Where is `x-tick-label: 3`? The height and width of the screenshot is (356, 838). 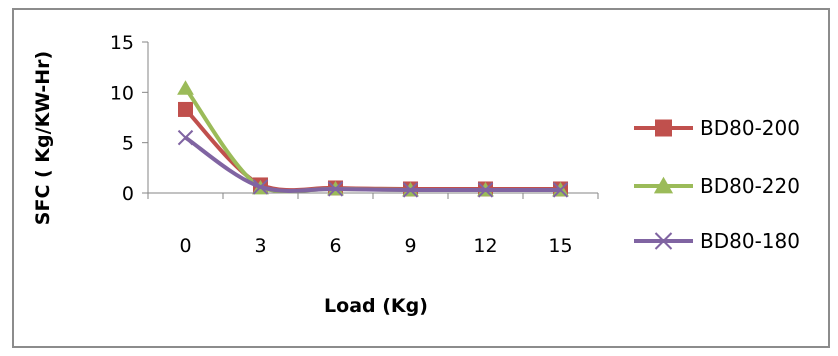 x-tick-label: 3 is located at coordinates (260, 246).